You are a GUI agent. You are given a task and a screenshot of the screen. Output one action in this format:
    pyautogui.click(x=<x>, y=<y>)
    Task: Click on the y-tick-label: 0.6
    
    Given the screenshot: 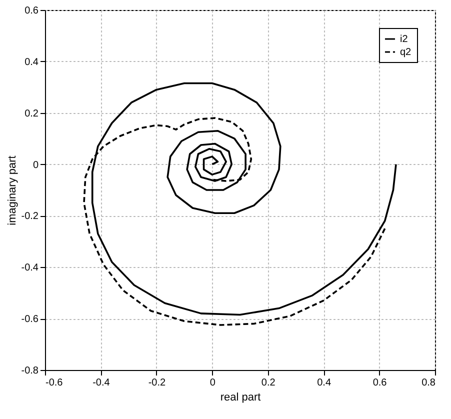 What is the action you would take?
    pyautogui.click(x=31, y=11)
    